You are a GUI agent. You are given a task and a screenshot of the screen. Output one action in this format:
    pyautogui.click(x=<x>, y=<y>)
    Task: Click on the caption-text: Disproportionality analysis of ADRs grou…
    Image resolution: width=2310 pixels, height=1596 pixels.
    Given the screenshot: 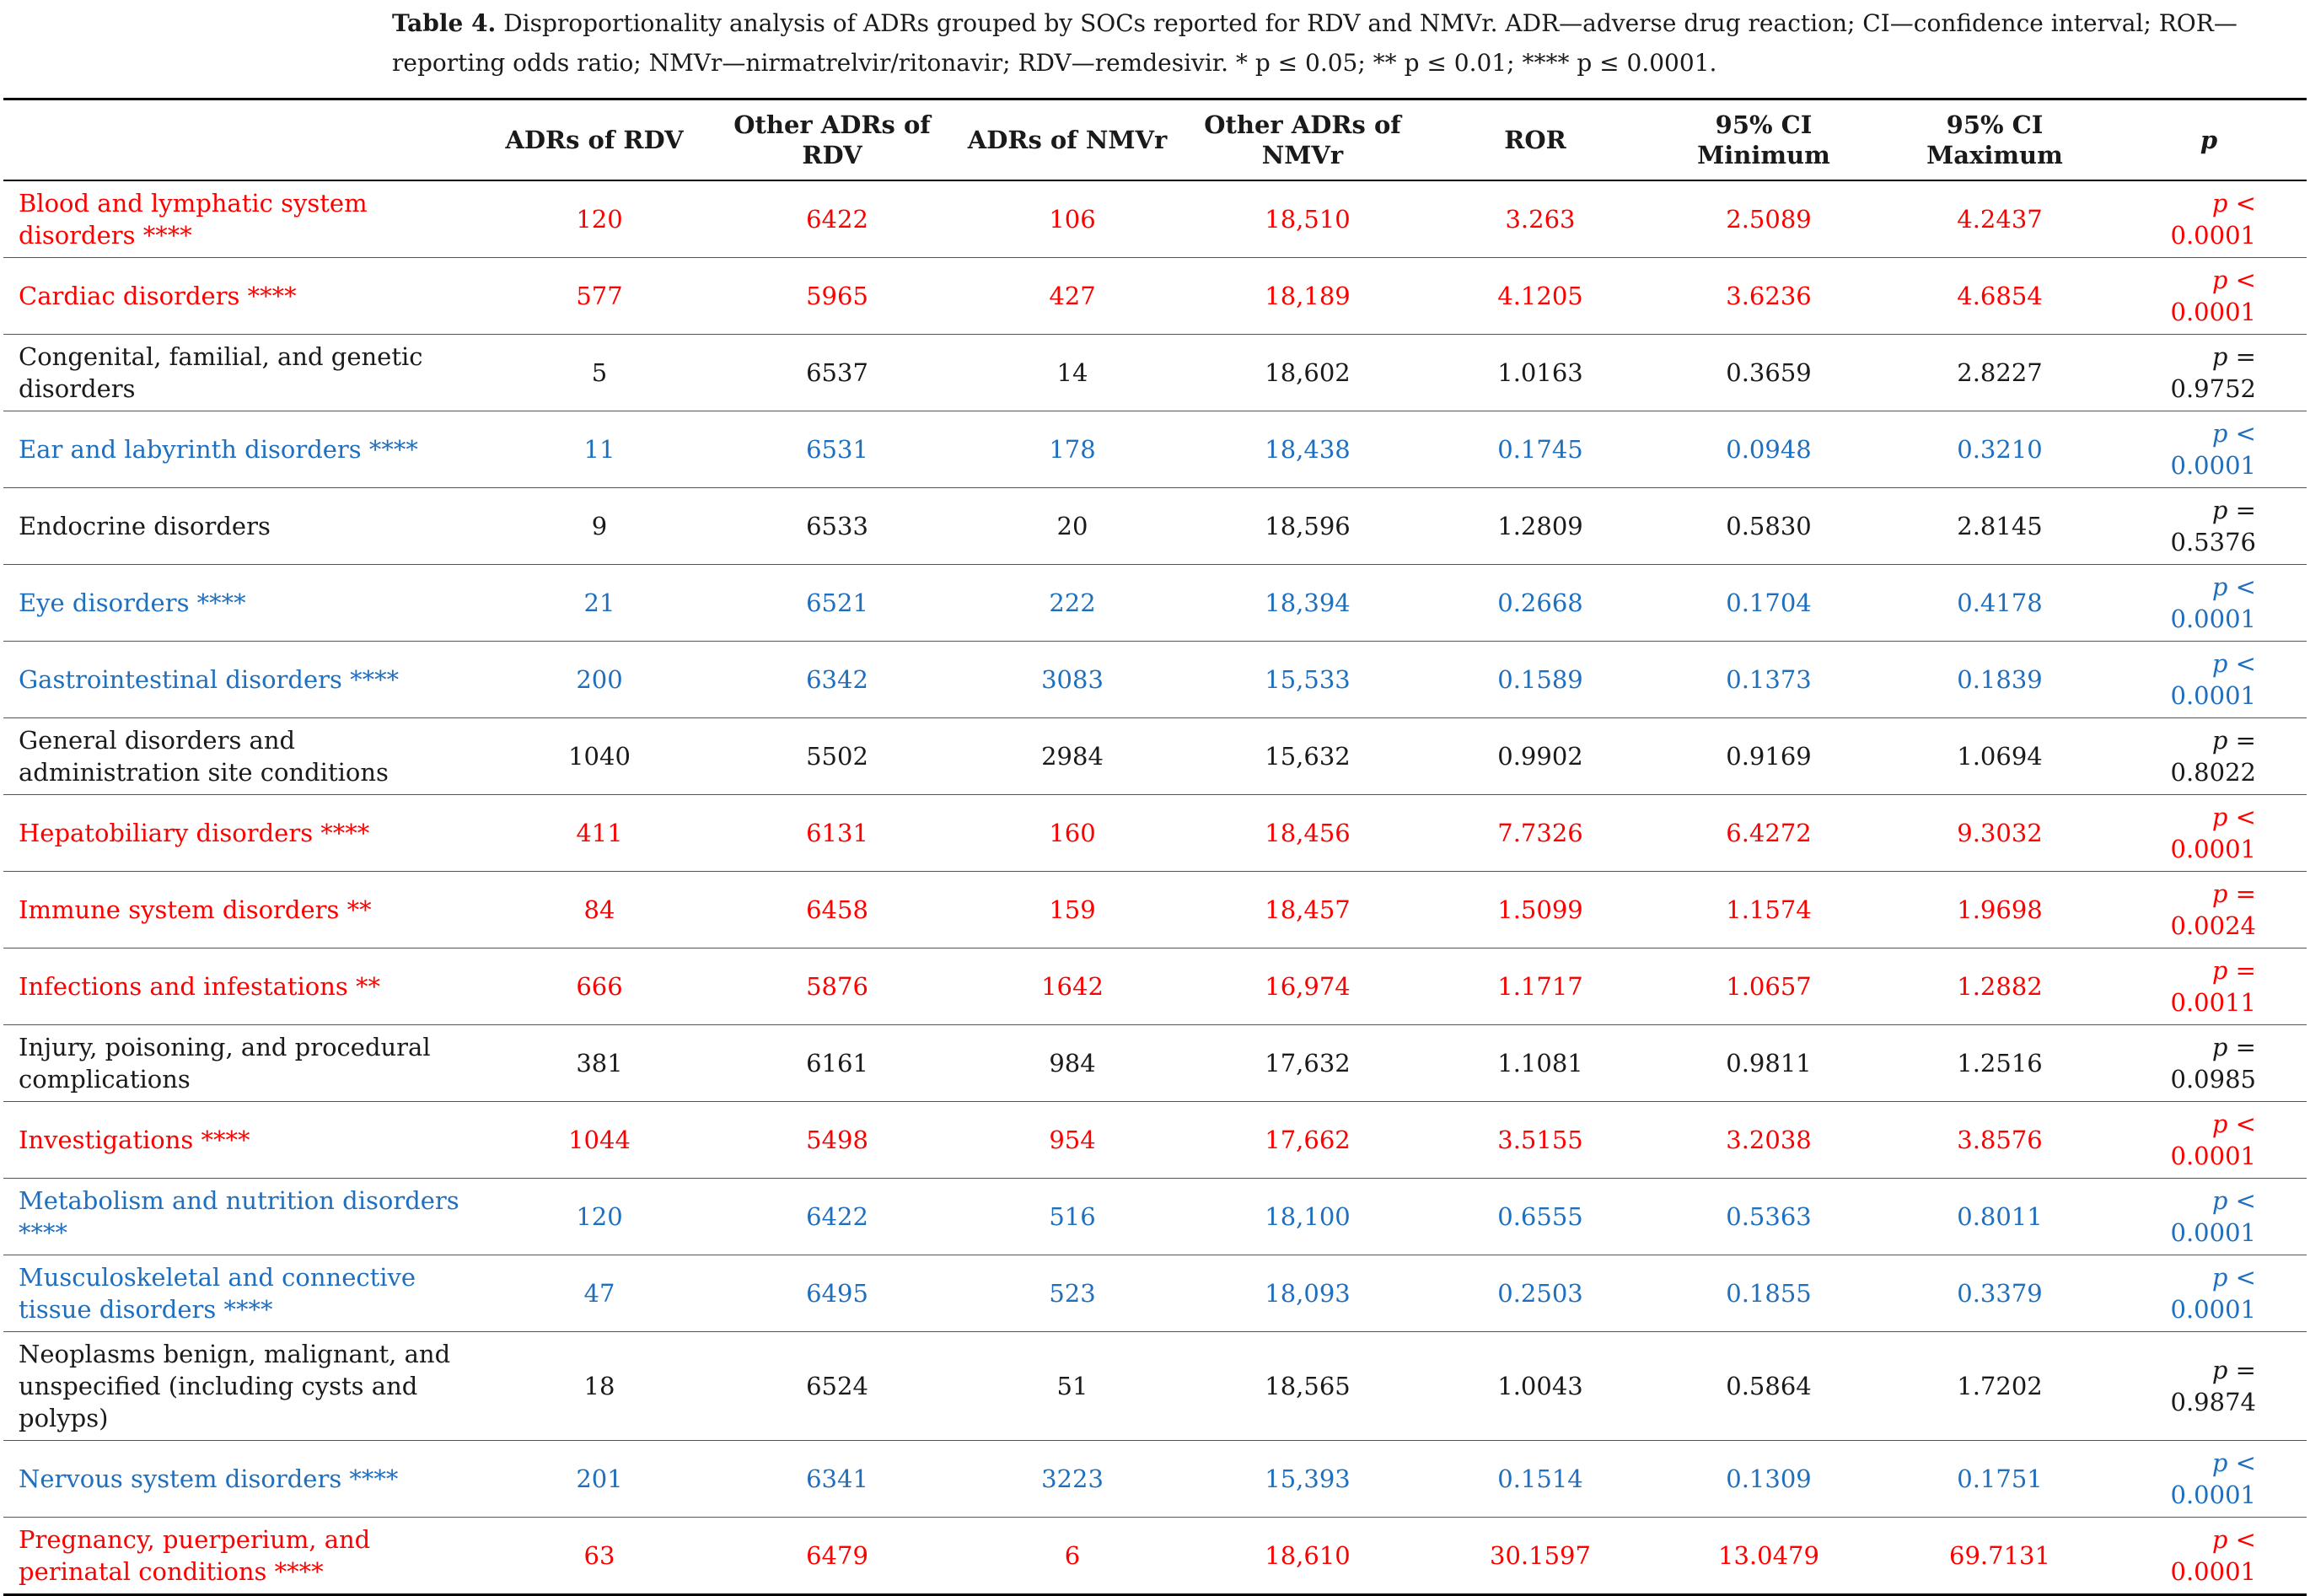 What is the action you would take?
    pyautogui.click(x=1314, y=43)
    